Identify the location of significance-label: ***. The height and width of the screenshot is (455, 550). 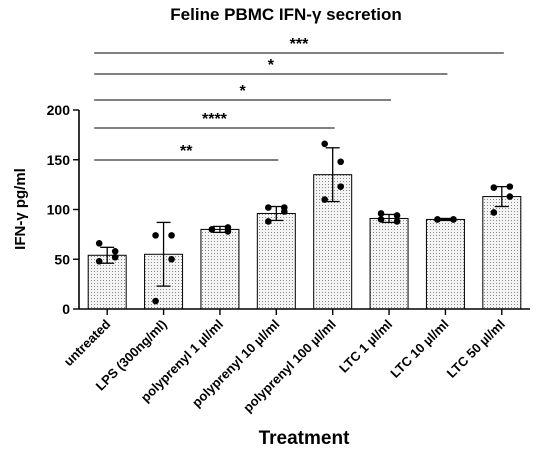
(299, 44).